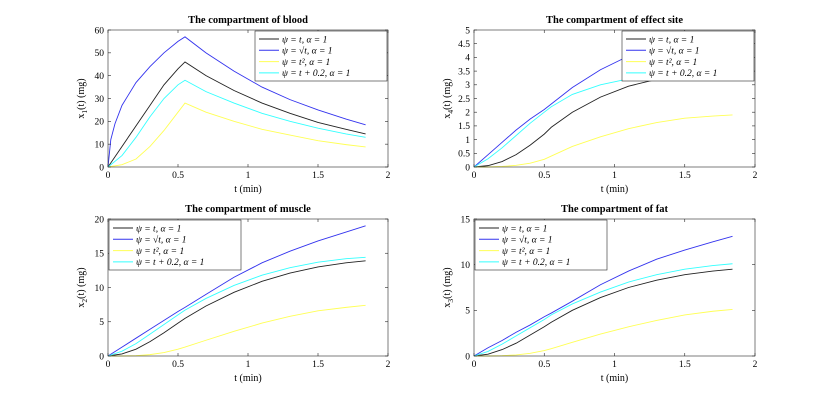 This screenshot has height=401, width=830. Describe the element at coordinates (464, 127) in the screenshot. I see `y-tick-label: 1.5` at that location.